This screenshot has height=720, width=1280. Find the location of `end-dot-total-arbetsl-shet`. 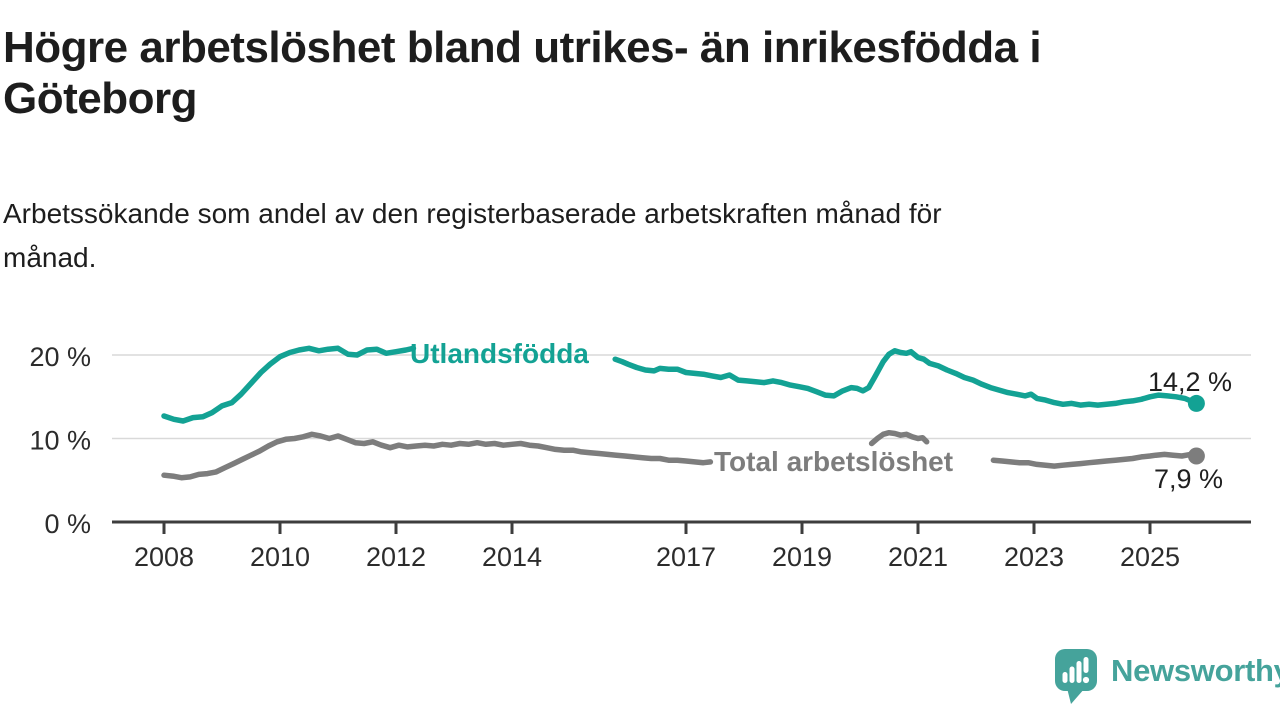

end-dot-total-arbetsl-shet is located at coordinates (1196, 456).